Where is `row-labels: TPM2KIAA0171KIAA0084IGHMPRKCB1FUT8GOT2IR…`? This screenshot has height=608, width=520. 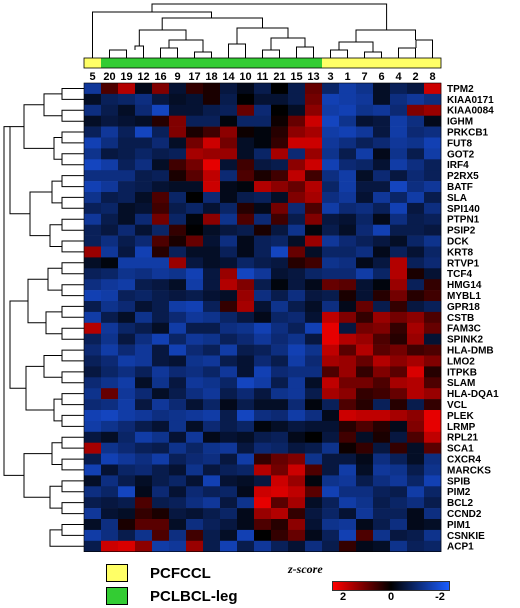 row-labels: TPM2KIAA0171KIAA0084IGHMPRKCB1FUT8GOT2IR… is located at coordinates (473, 318).